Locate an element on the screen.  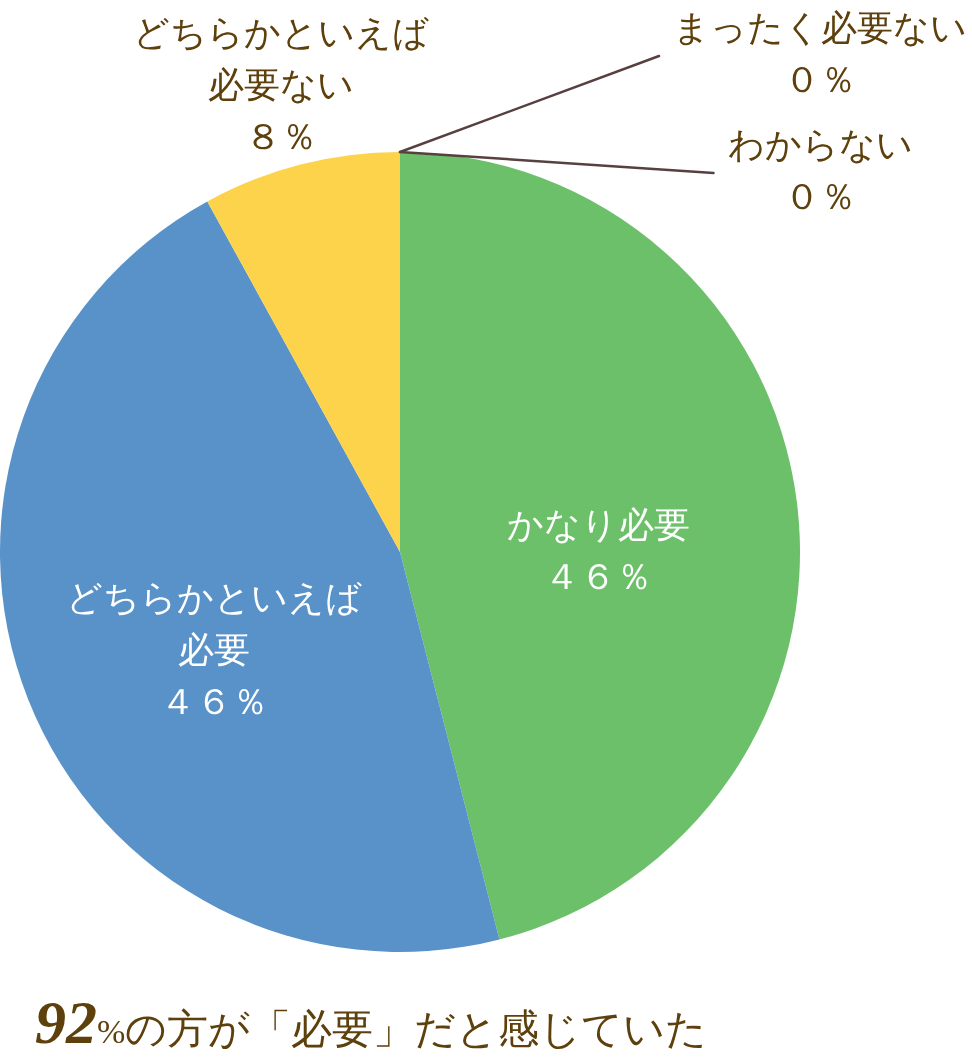
slice-label: どちらかといえば必要 is located at coordinates (214, 623).